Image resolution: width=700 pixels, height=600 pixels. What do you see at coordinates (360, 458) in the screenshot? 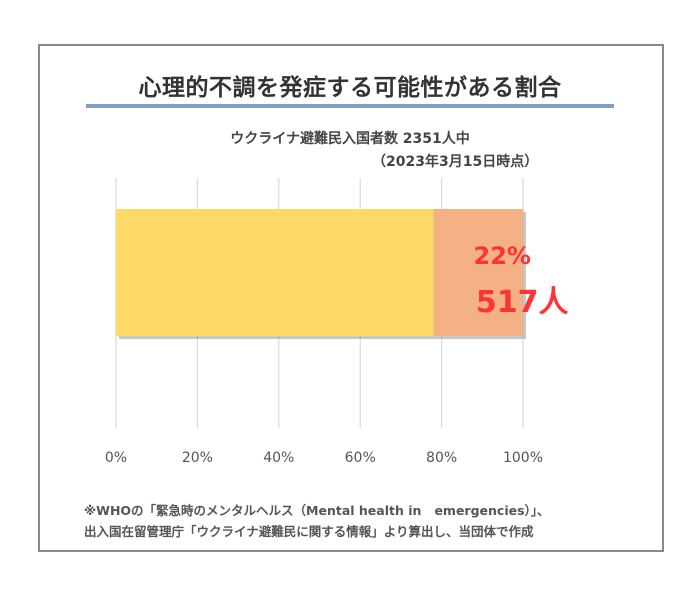
I see `x-tick-label: 60%` at bounding box center [360, 458].